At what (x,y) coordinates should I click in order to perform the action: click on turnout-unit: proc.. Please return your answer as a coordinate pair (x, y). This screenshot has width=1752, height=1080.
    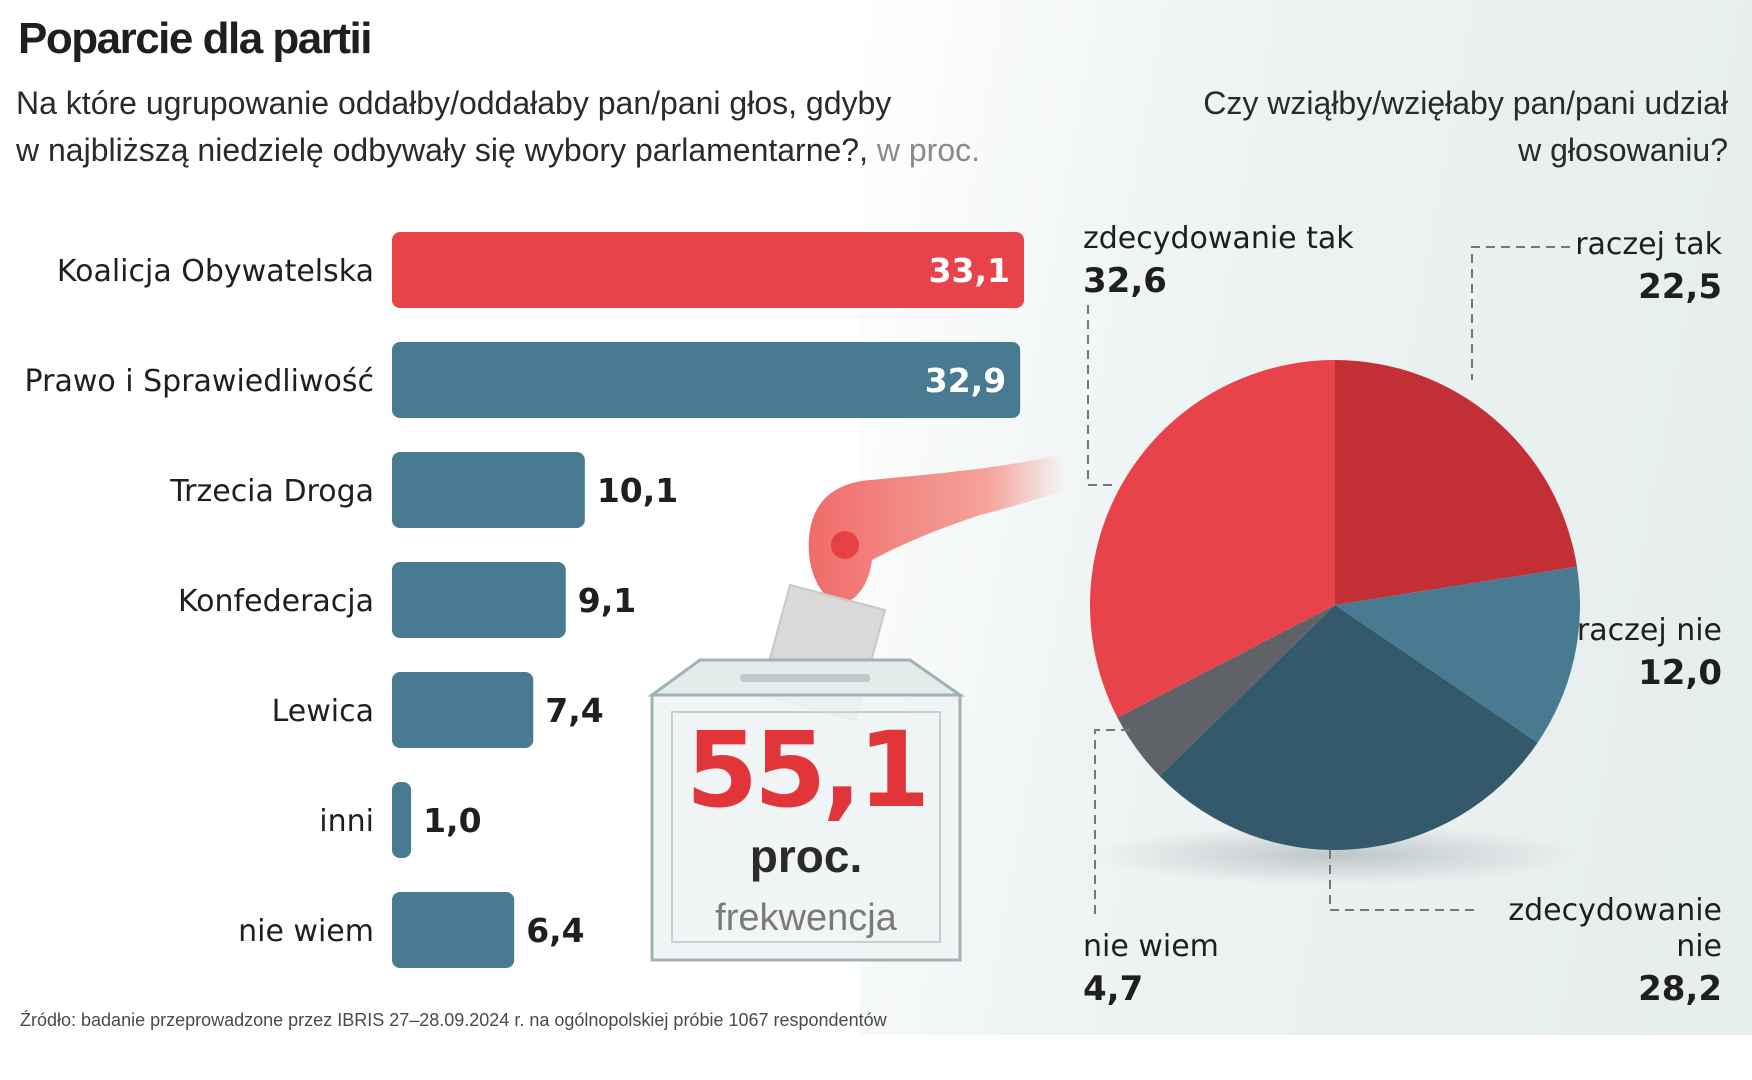
    Looking at the image, I should click on (806, 856).